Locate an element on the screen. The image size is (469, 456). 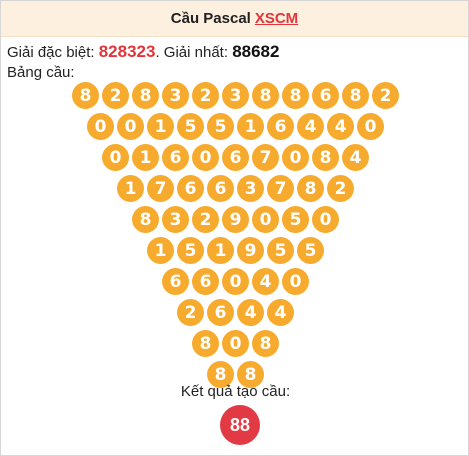
first-prize-value: 88682 is located at coordinates (256, 51).